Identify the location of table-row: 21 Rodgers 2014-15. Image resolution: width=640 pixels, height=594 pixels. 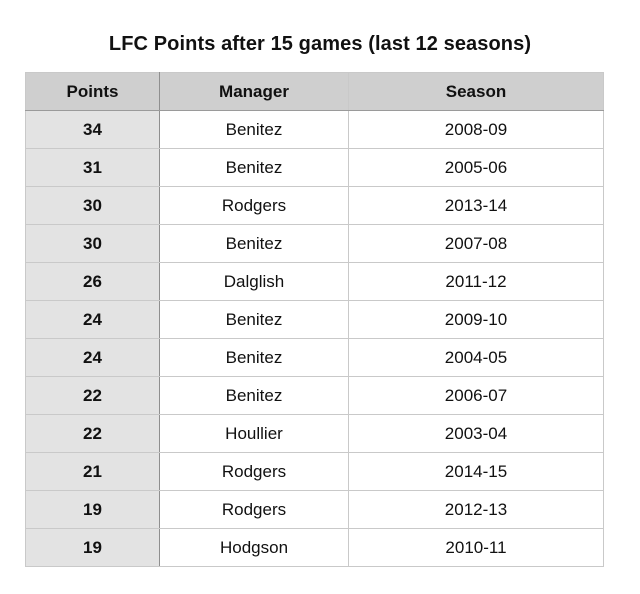
(314, 471).